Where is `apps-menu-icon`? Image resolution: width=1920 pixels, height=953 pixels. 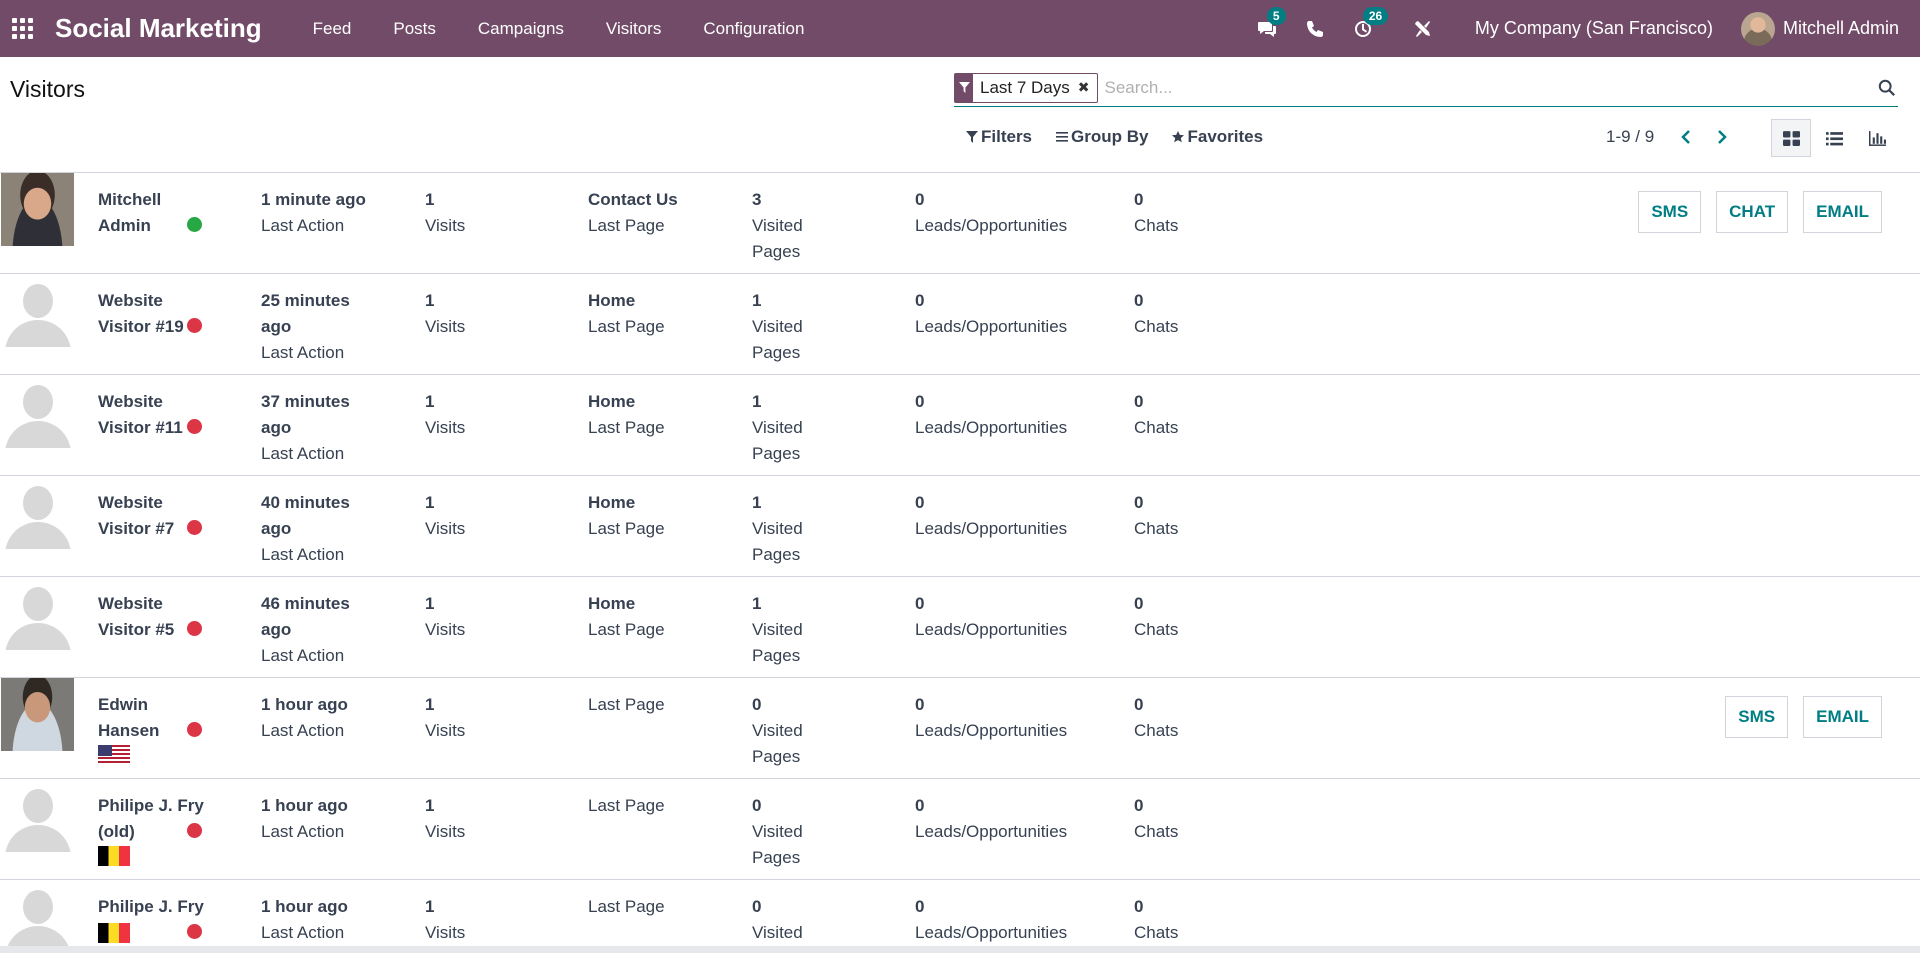 apps-menu-icon is located at coordinates (22, 29).